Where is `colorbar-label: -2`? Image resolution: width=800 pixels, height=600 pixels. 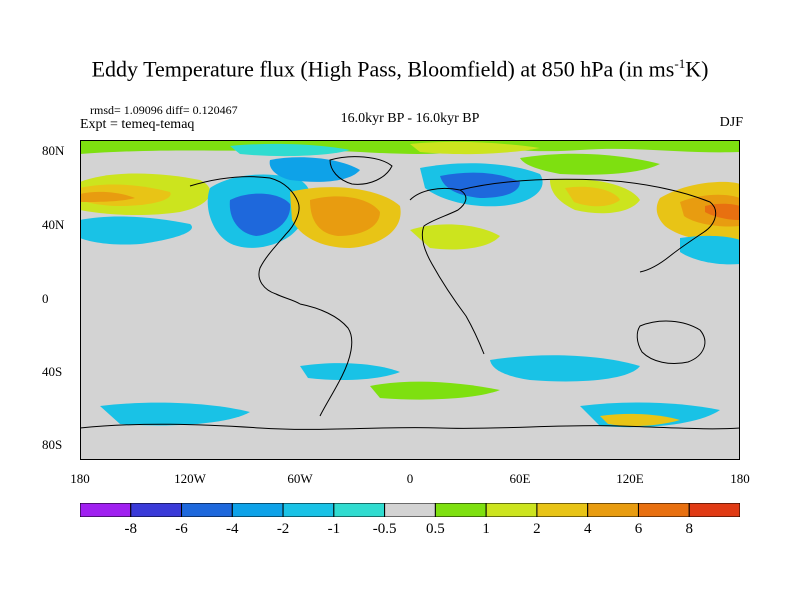
colorbar-label: -2 is located at coordinates (283, 529).